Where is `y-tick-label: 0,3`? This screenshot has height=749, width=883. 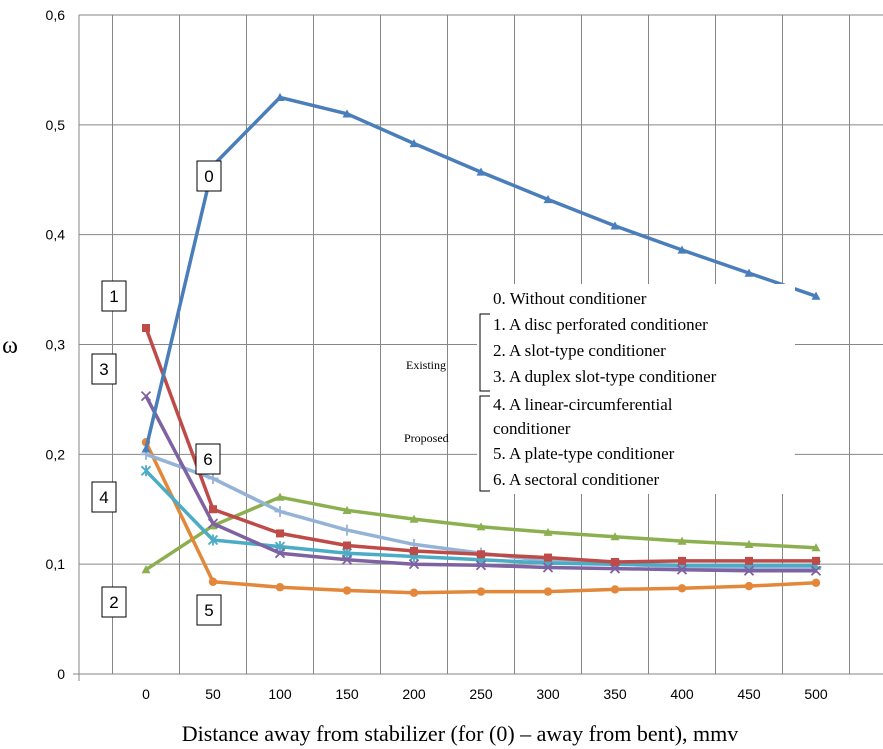 y-tick-label: 0,3 is located at coordinates (56, 345).